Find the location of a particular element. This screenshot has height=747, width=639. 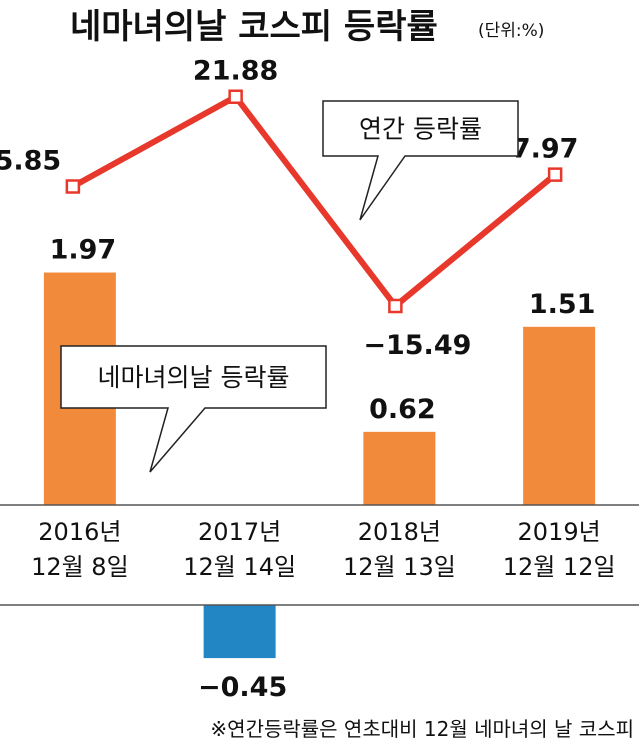

category-label-1-1: 12월 14일 is located at coordinates (239, 567).